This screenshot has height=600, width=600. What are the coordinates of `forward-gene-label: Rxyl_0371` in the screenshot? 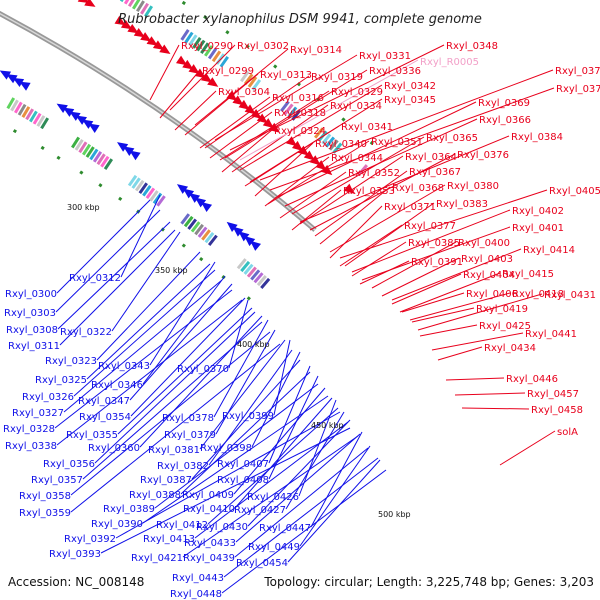 It's located at (410, 207).